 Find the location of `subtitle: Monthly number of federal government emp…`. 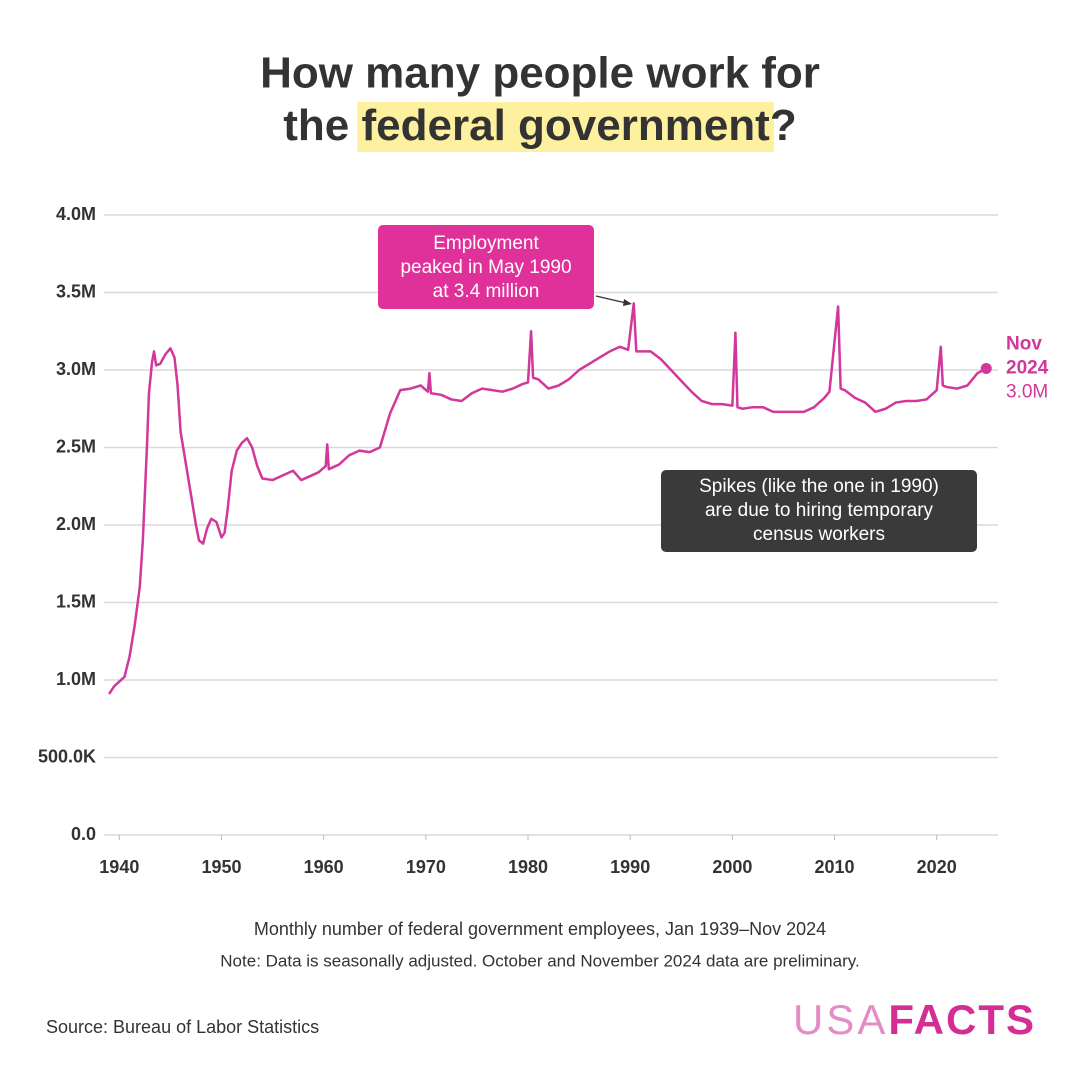

subtitle: Monthly number of federal government emp… is located at coordinates (540, 929).